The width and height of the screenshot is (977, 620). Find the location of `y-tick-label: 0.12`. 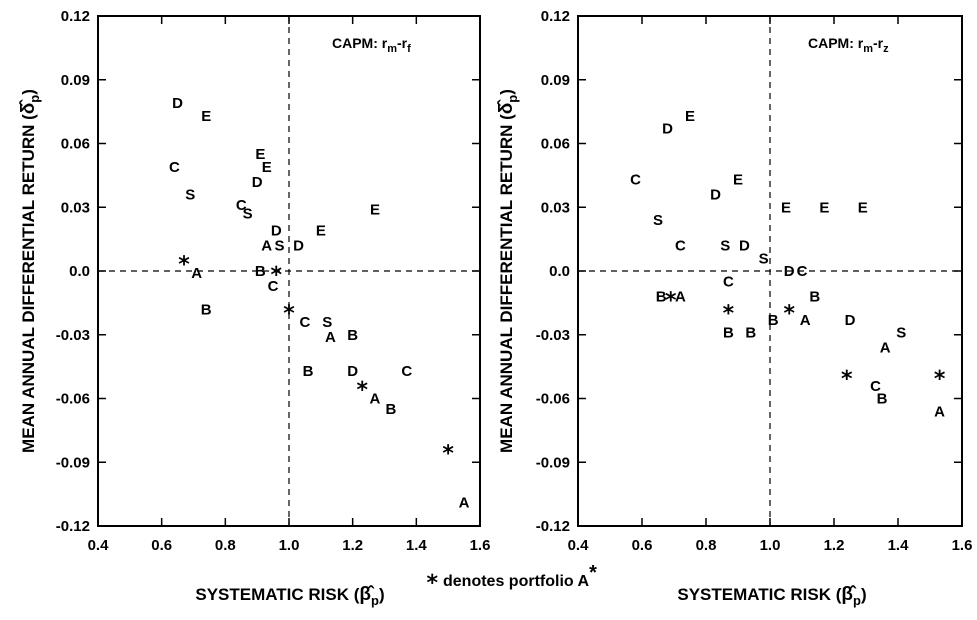

y-tick-label: 0.12 is located at coordinates (555, 16).